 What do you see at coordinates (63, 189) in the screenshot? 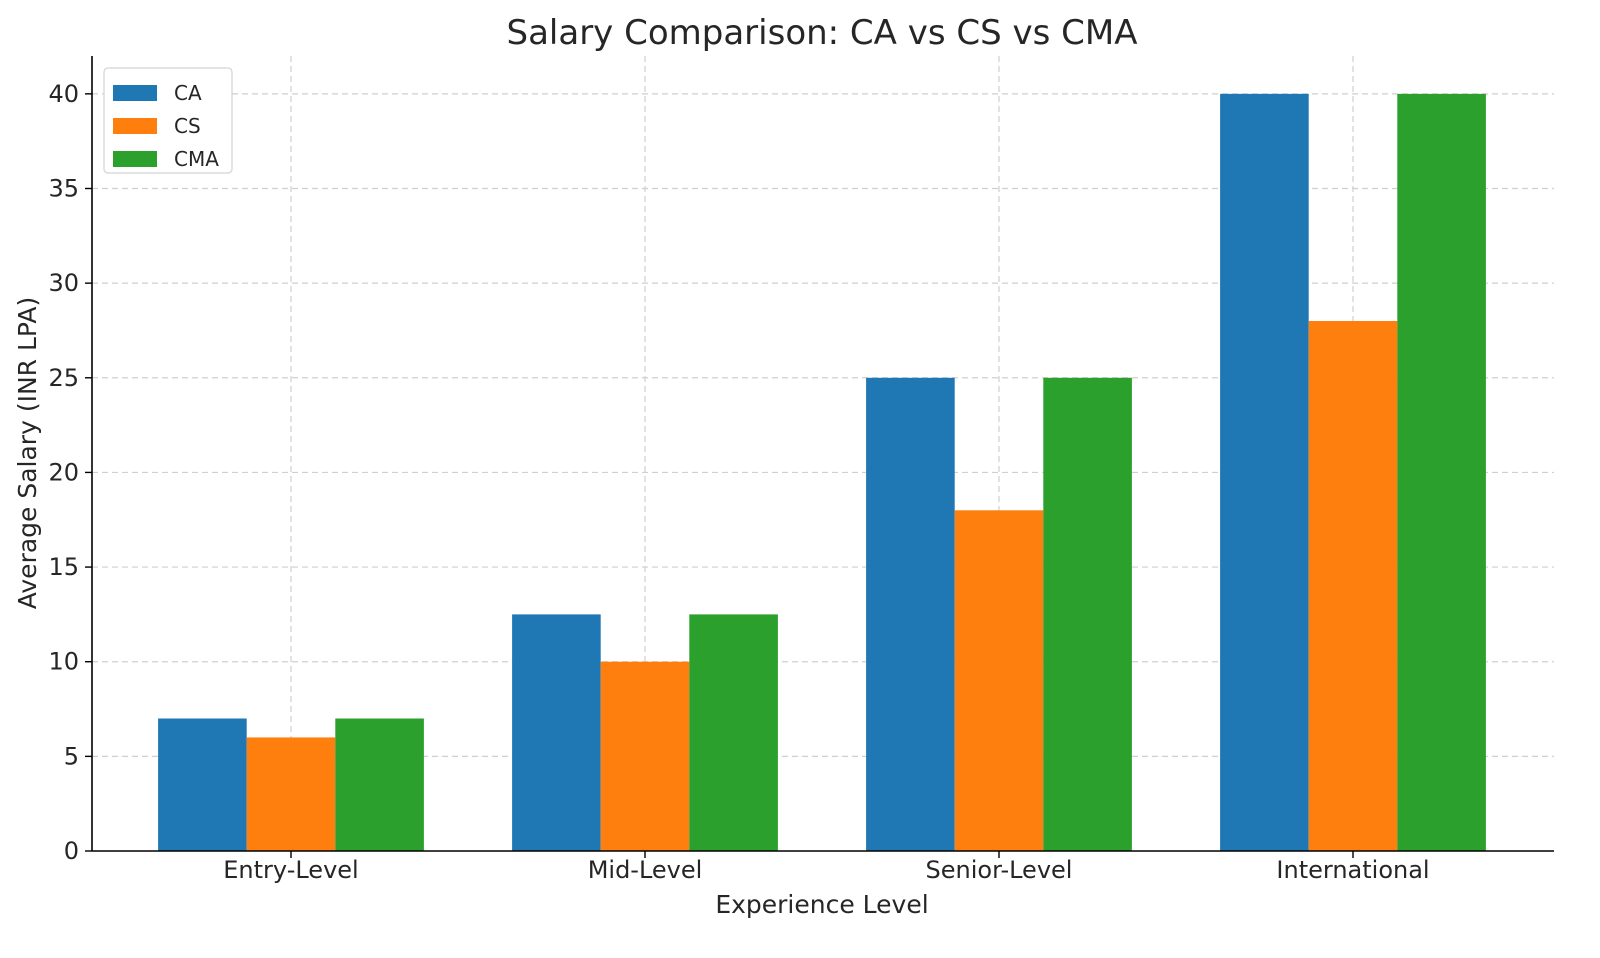
I see `y-tick-label: 35` at bounding box center [63, 189].